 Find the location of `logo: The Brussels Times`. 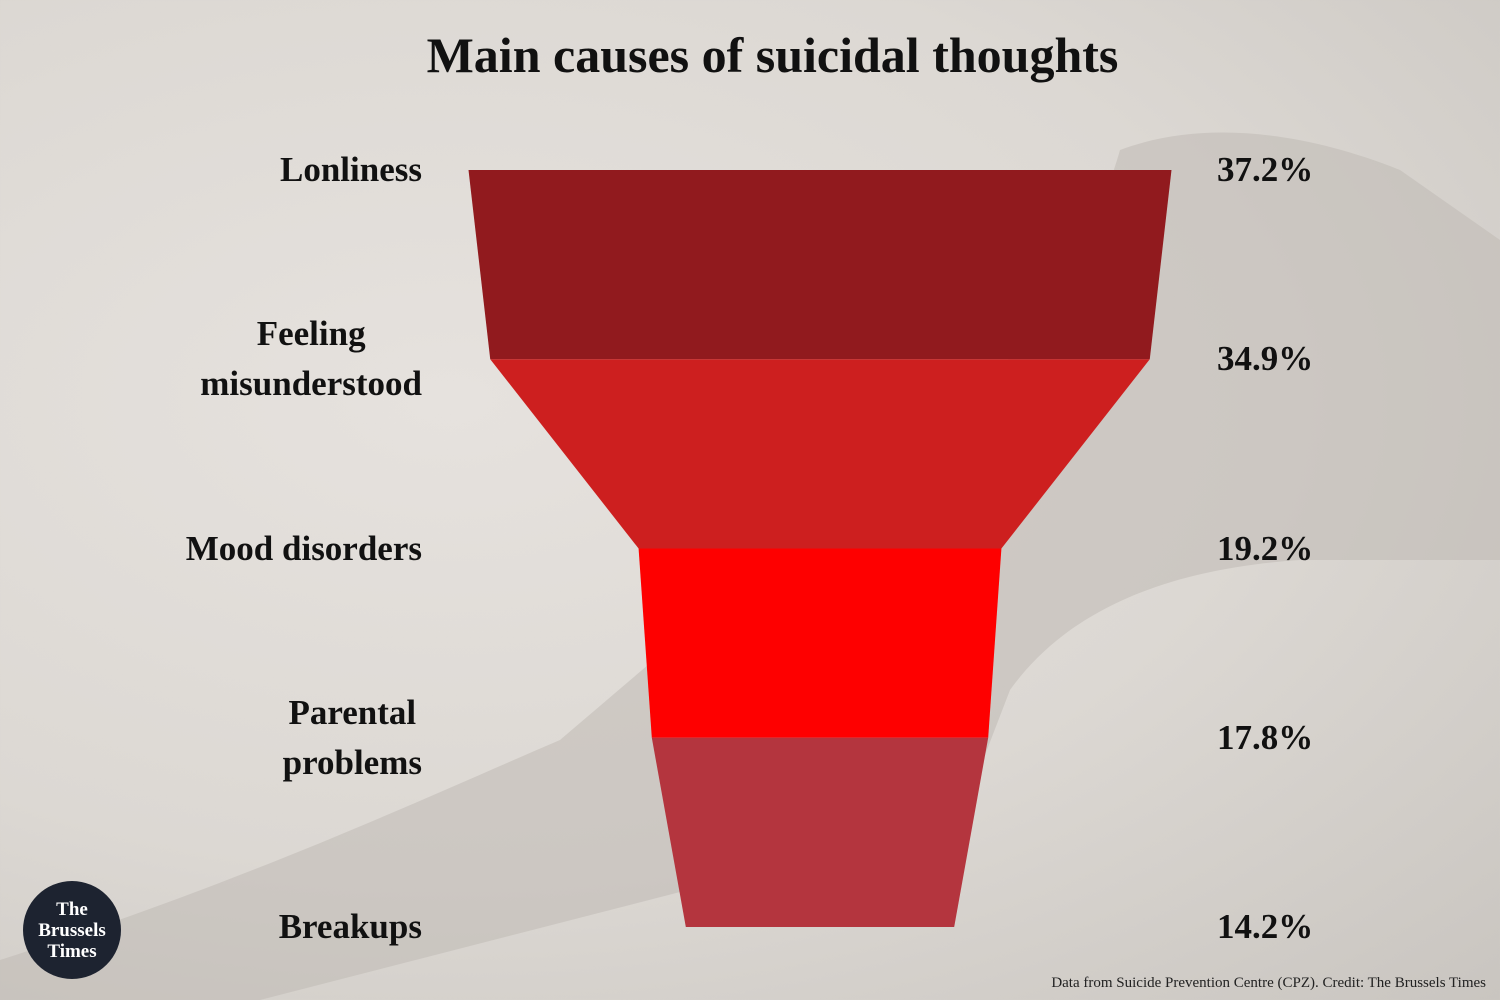

logo: The Brussels Times is located at coordinates (72, 930).